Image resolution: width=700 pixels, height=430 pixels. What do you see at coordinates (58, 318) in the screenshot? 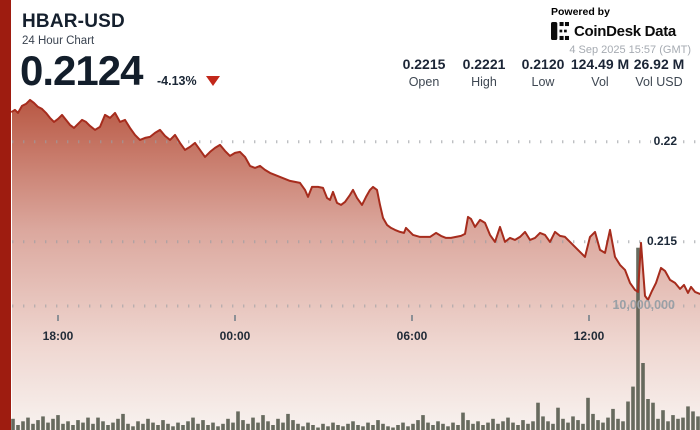
I see `x-axis-tick-18:00` at bounding box center [58, 318].